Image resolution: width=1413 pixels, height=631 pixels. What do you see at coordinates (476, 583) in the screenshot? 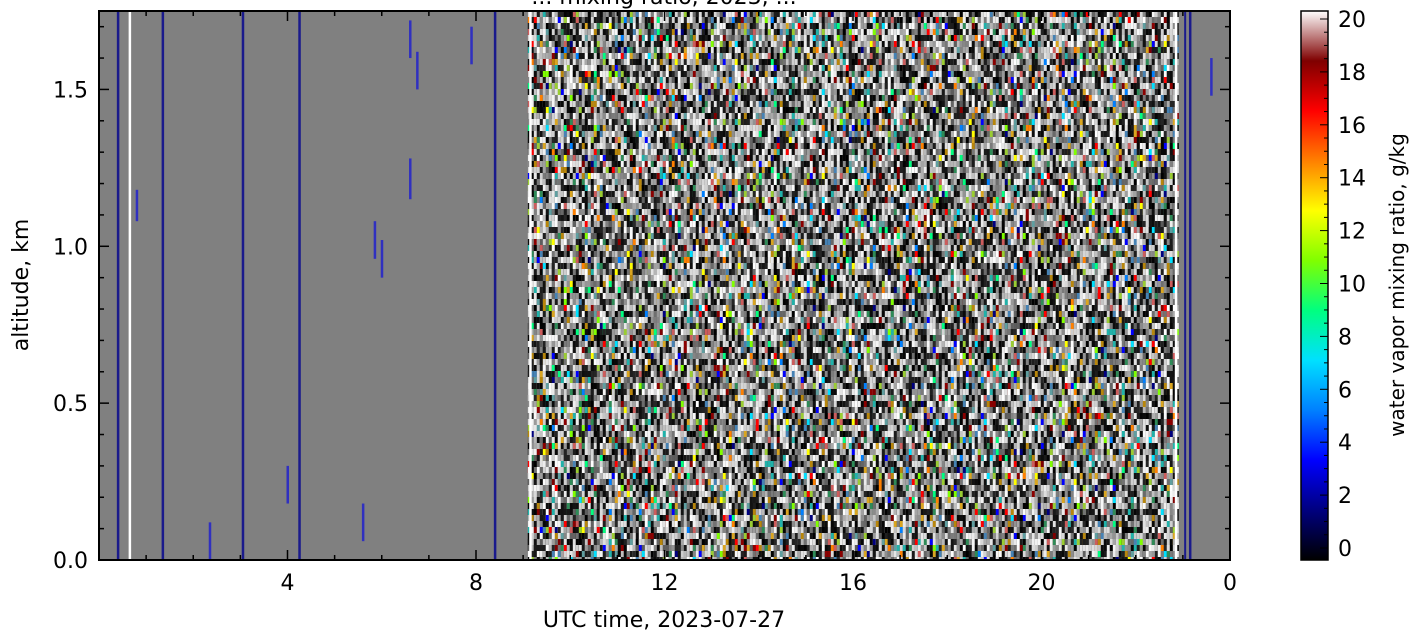
I see `x-tick-label: 8` at bounding box center [476, 583].